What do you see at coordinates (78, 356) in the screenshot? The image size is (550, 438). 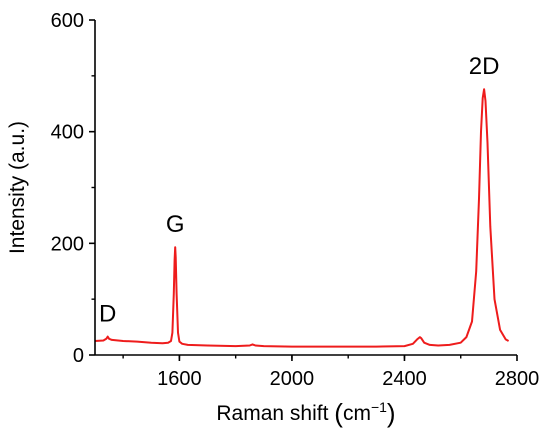 I see `y-tick-label: 0` at bounding box center [78, 356].